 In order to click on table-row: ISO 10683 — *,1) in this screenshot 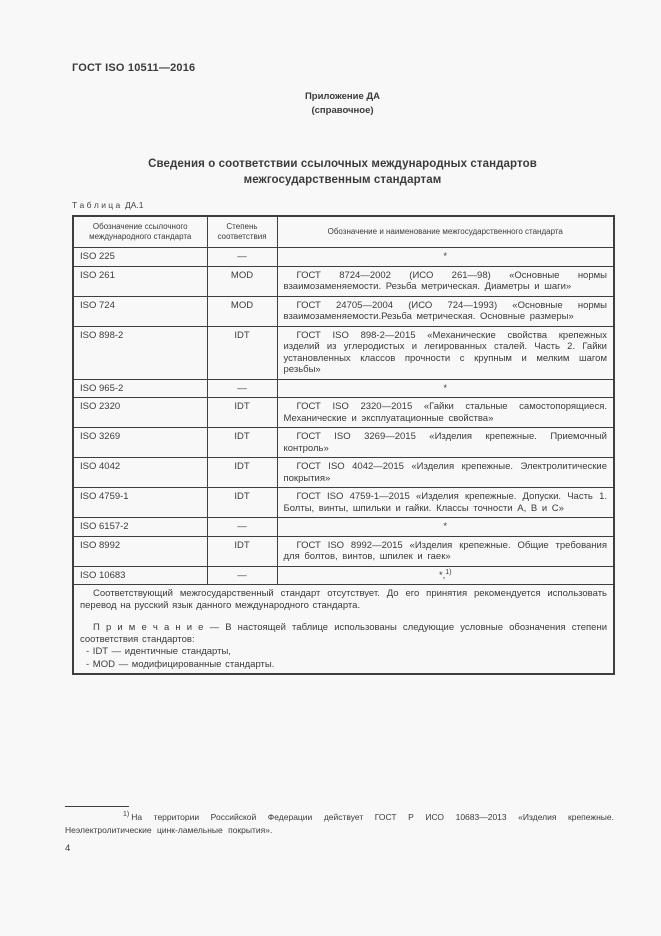, I will do `click(343, 575)`.